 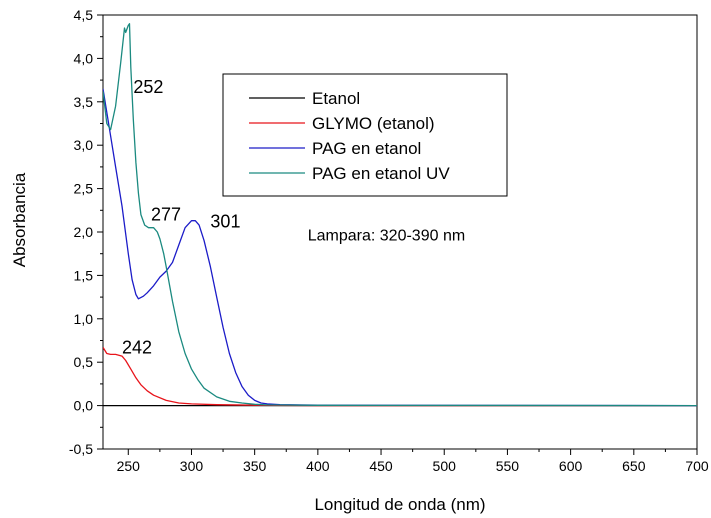 What do you see at coordinates (225, 222) in the screenshot?
I see `peak-annotation: 301` at bounding box center [225, 222].